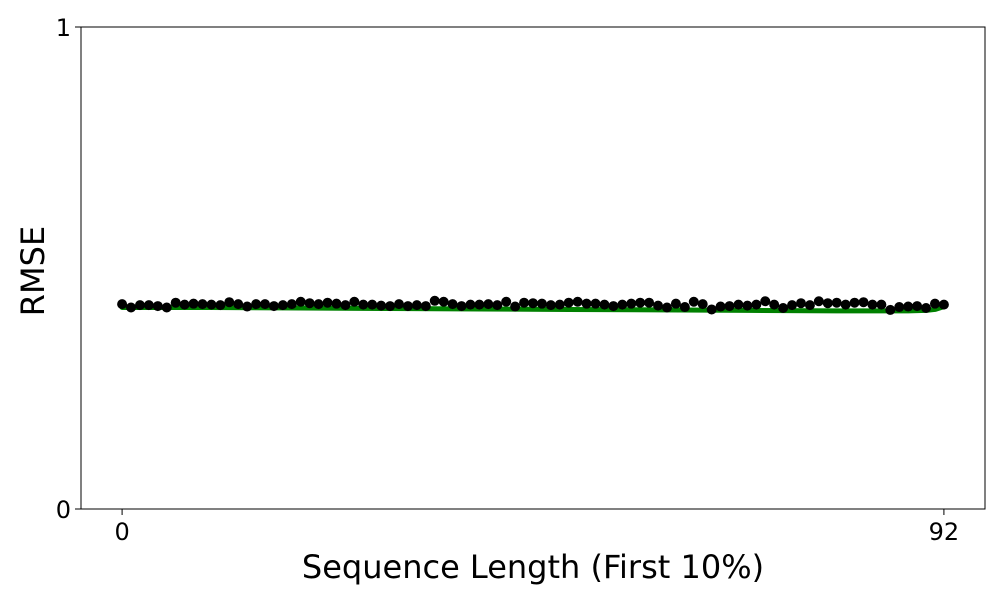 The width and height of the screenshot is (1000, 600). What do you see at coordinates (63, 510) in the screenshot?
I see `y-tick-label: 0` at bounding box center [63, 510].